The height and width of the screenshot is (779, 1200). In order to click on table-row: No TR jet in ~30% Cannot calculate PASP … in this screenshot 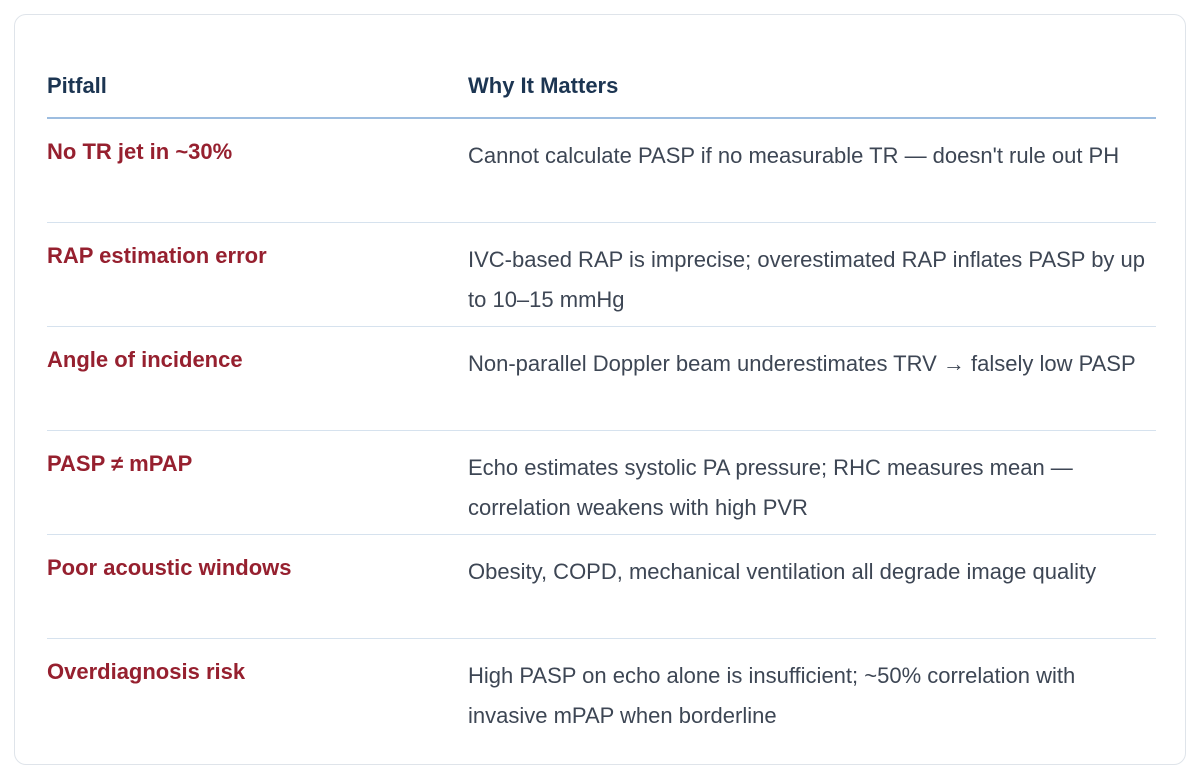, I will do `click(601, 170)`.